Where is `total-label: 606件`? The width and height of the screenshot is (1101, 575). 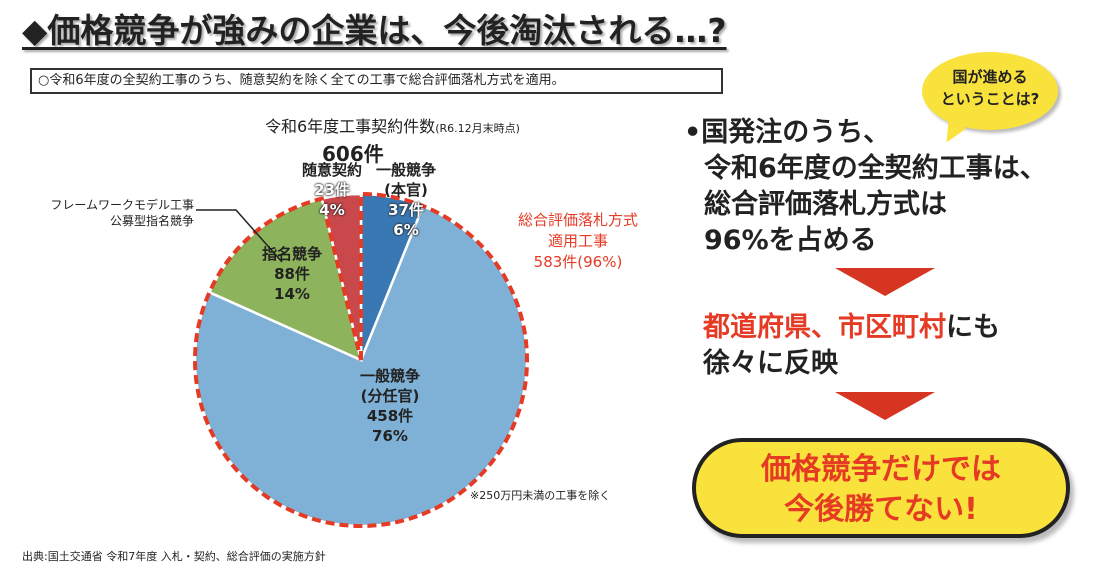 total-label: 606件 is located at coordinates (353, 154).